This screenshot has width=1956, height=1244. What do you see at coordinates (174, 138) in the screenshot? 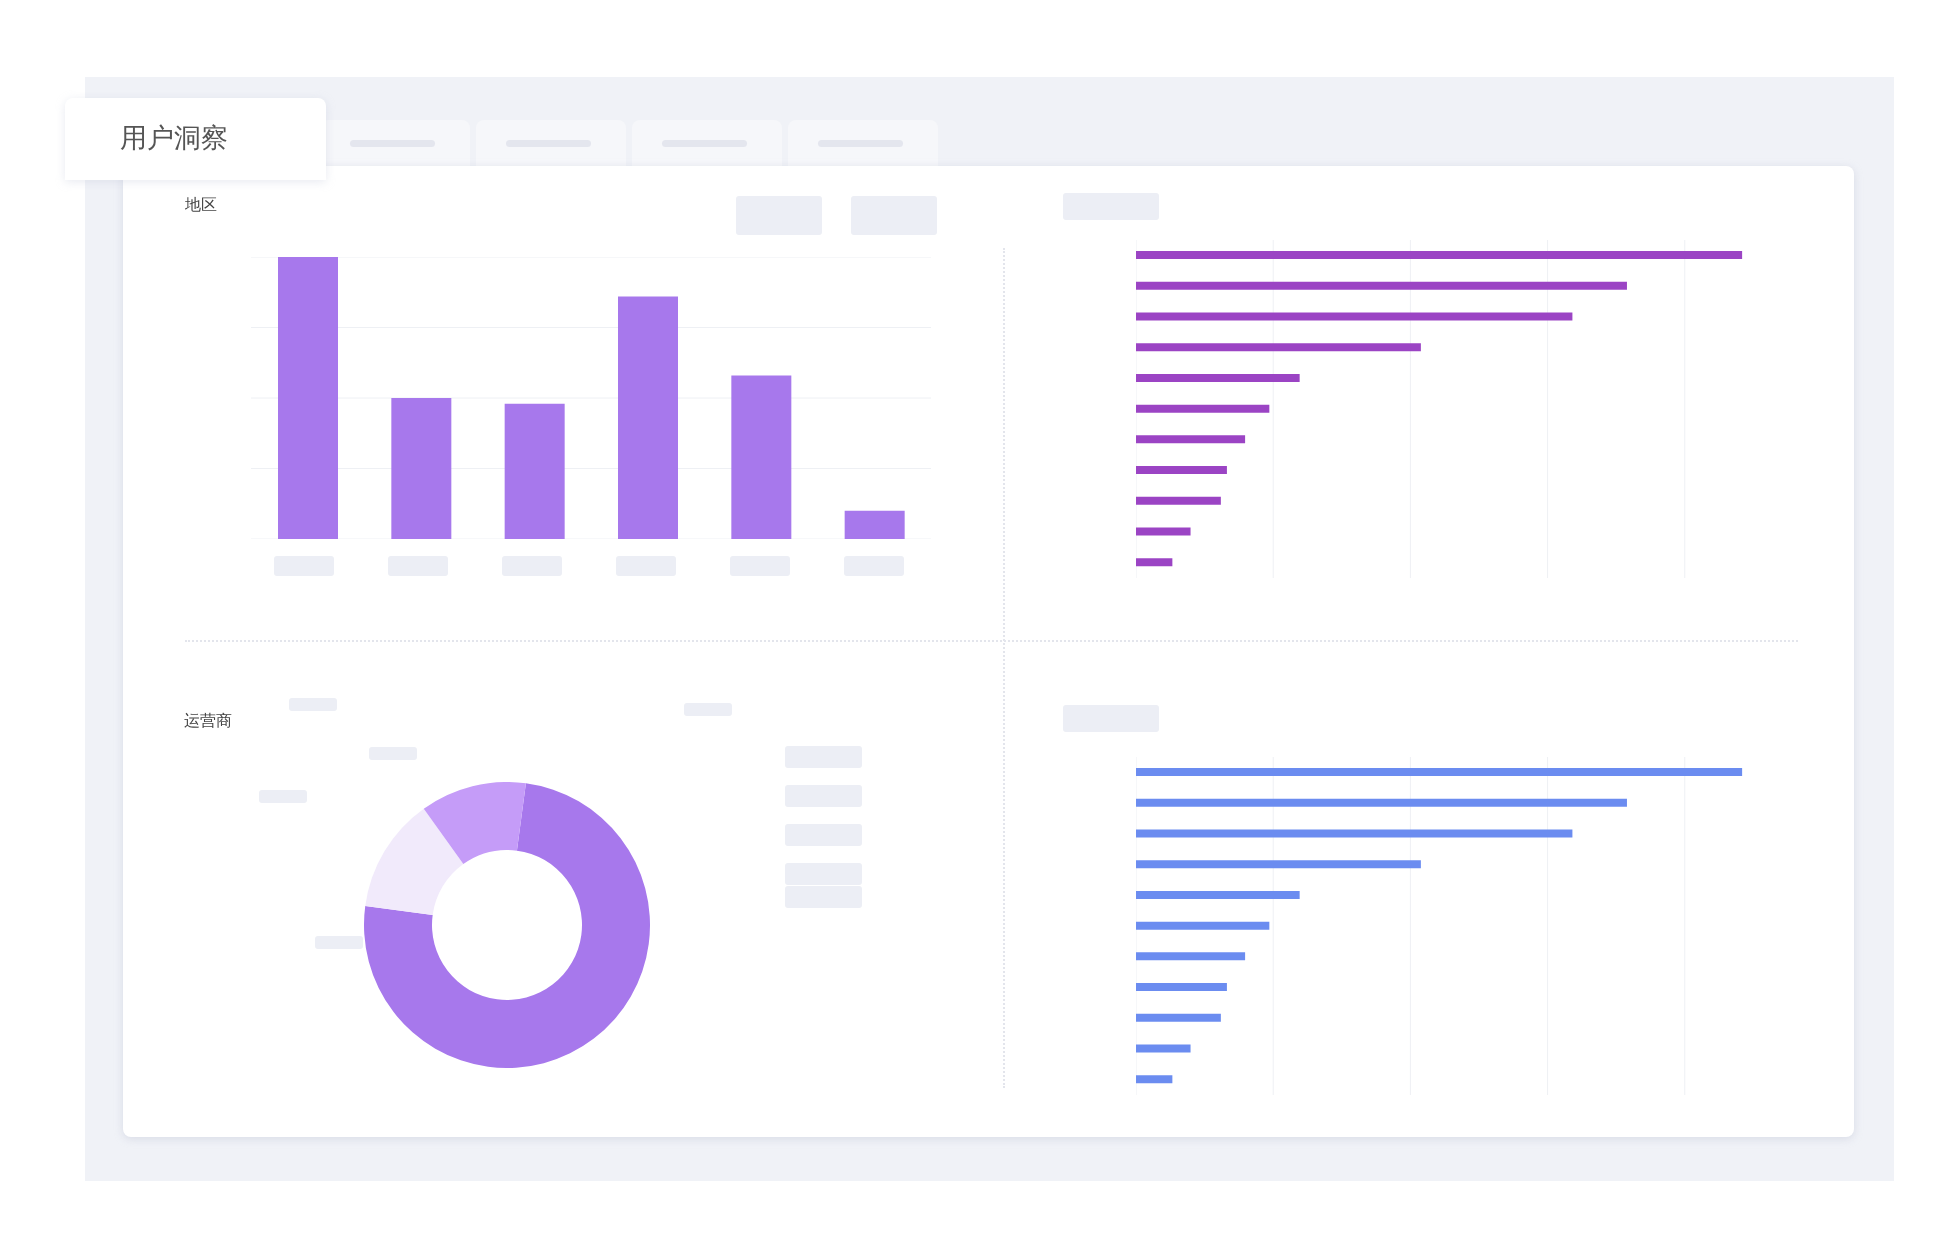
I see `text: 用户洞察` at bounding box center [174, 138].